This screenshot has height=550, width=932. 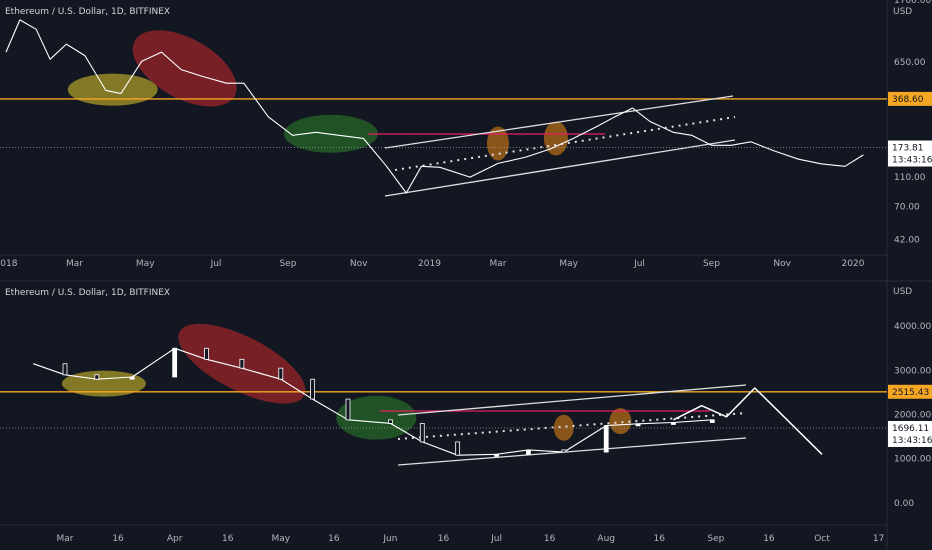 What do you see at coordinates (912, 416) in the screenshot?
I see `y-tick-label: 2000.00` at bounding box center [912, 416].